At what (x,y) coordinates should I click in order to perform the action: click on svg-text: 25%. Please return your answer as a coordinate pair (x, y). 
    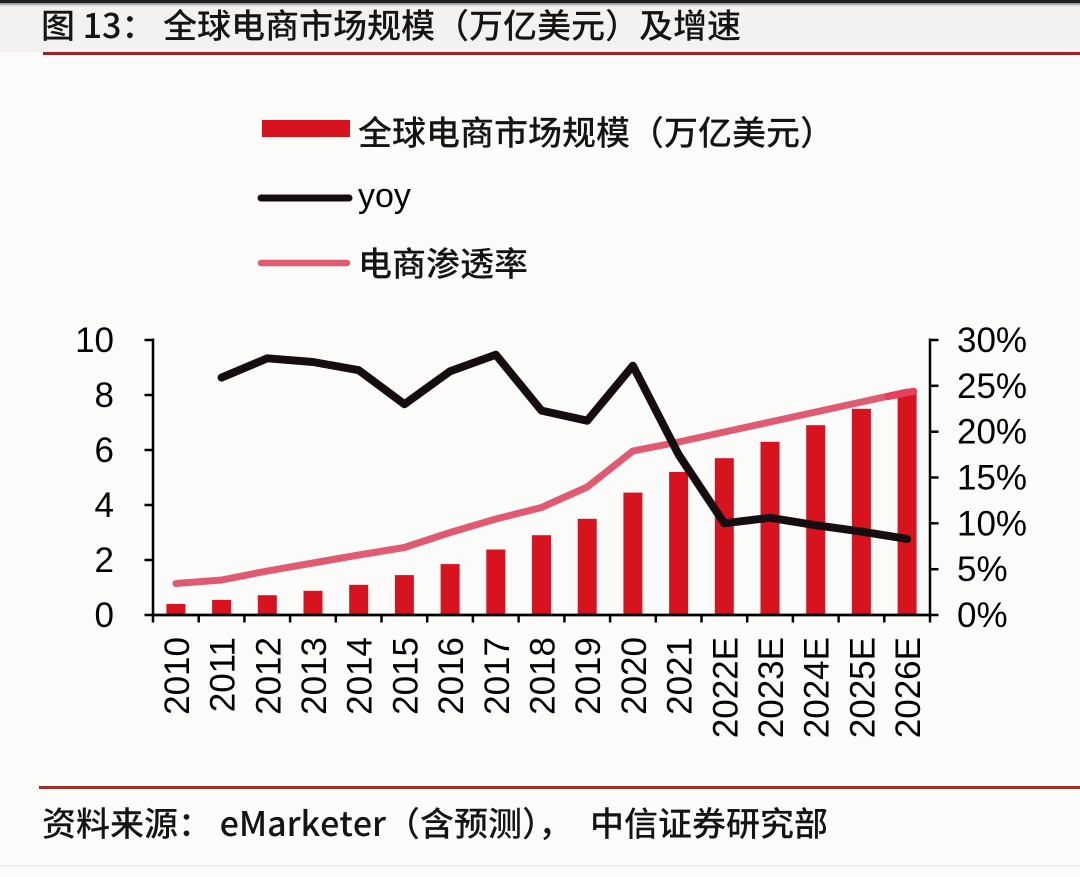
    Looking at the image, I should click on (992, 386).